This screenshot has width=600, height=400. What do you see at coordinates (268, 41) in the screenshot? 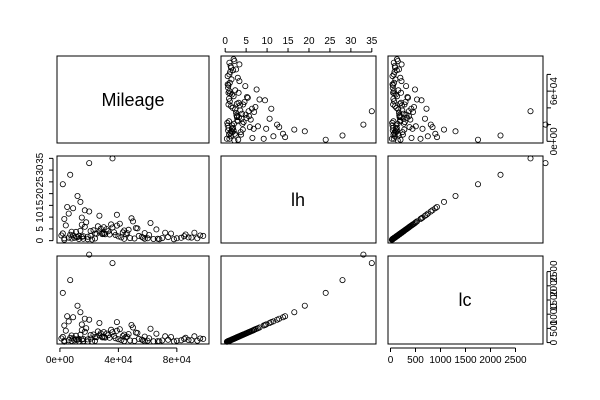
I see `lh-top-tick-label: 10` at bounding box center [268, 41].